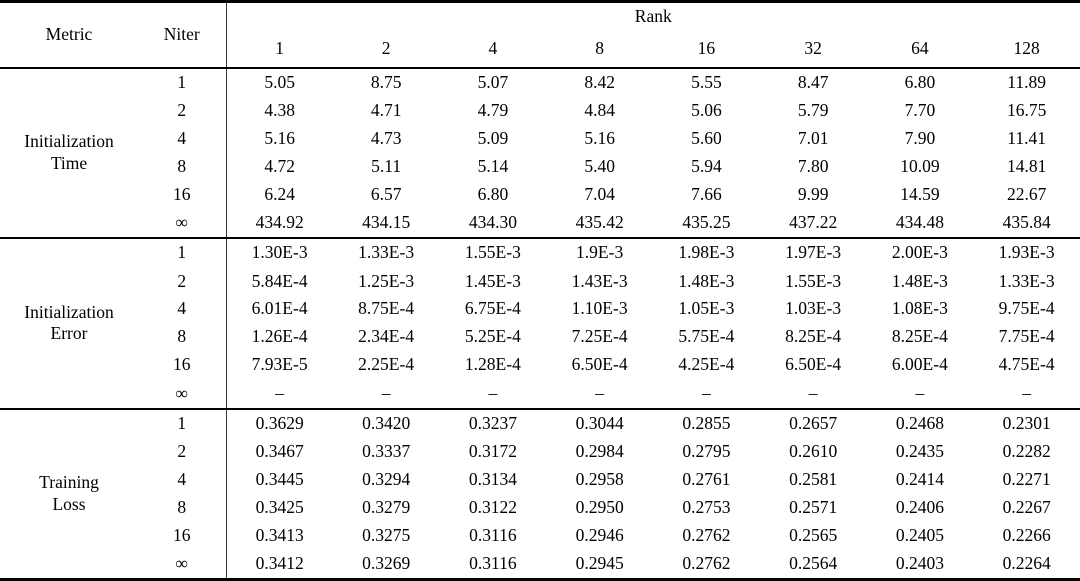 Image resolution: width=1080 pixels, height=581 pixels. What do you see at coordinates (540, 195) in the screenshot?
I see `table-row: 16 6.24 6.57 6.80 7.04 7.66 9.99 14.59 22.67` at bounding box center [540, 195].